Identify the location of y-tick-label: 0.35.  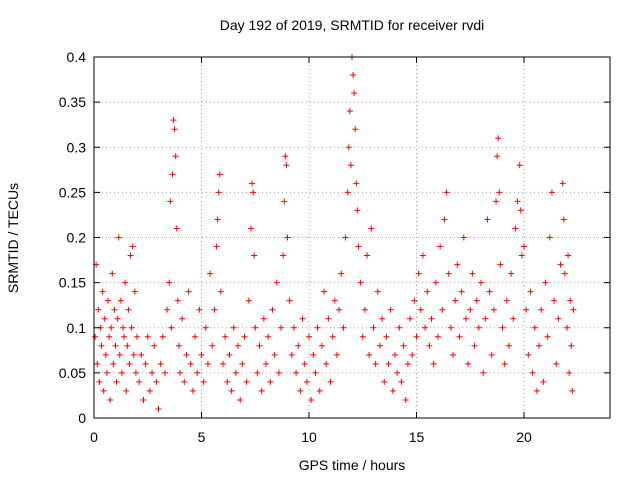
(72, 102).